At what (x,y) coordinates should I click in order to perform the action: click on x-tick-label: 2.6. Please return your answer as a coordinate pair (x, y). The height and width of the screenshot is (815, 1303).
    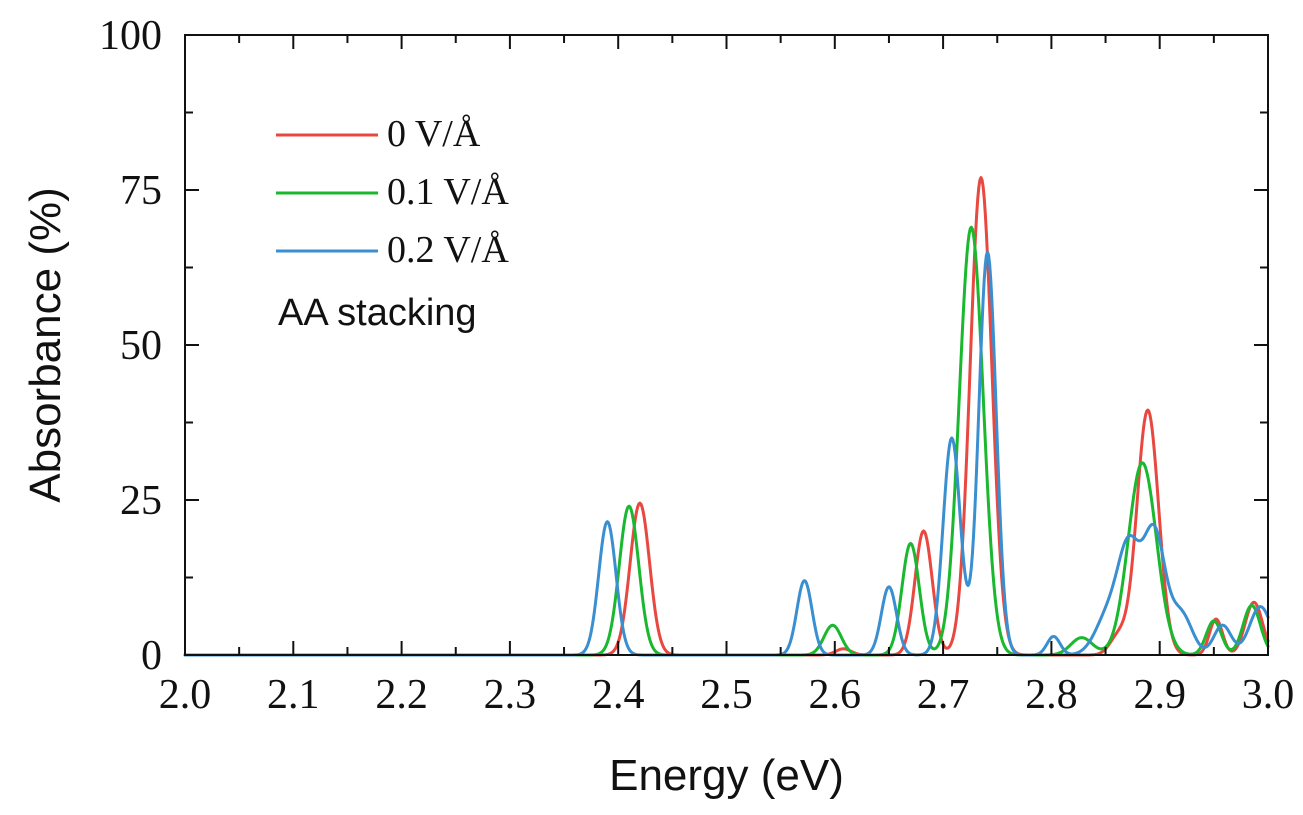
    Looking at the image, I should click on (835, 695).